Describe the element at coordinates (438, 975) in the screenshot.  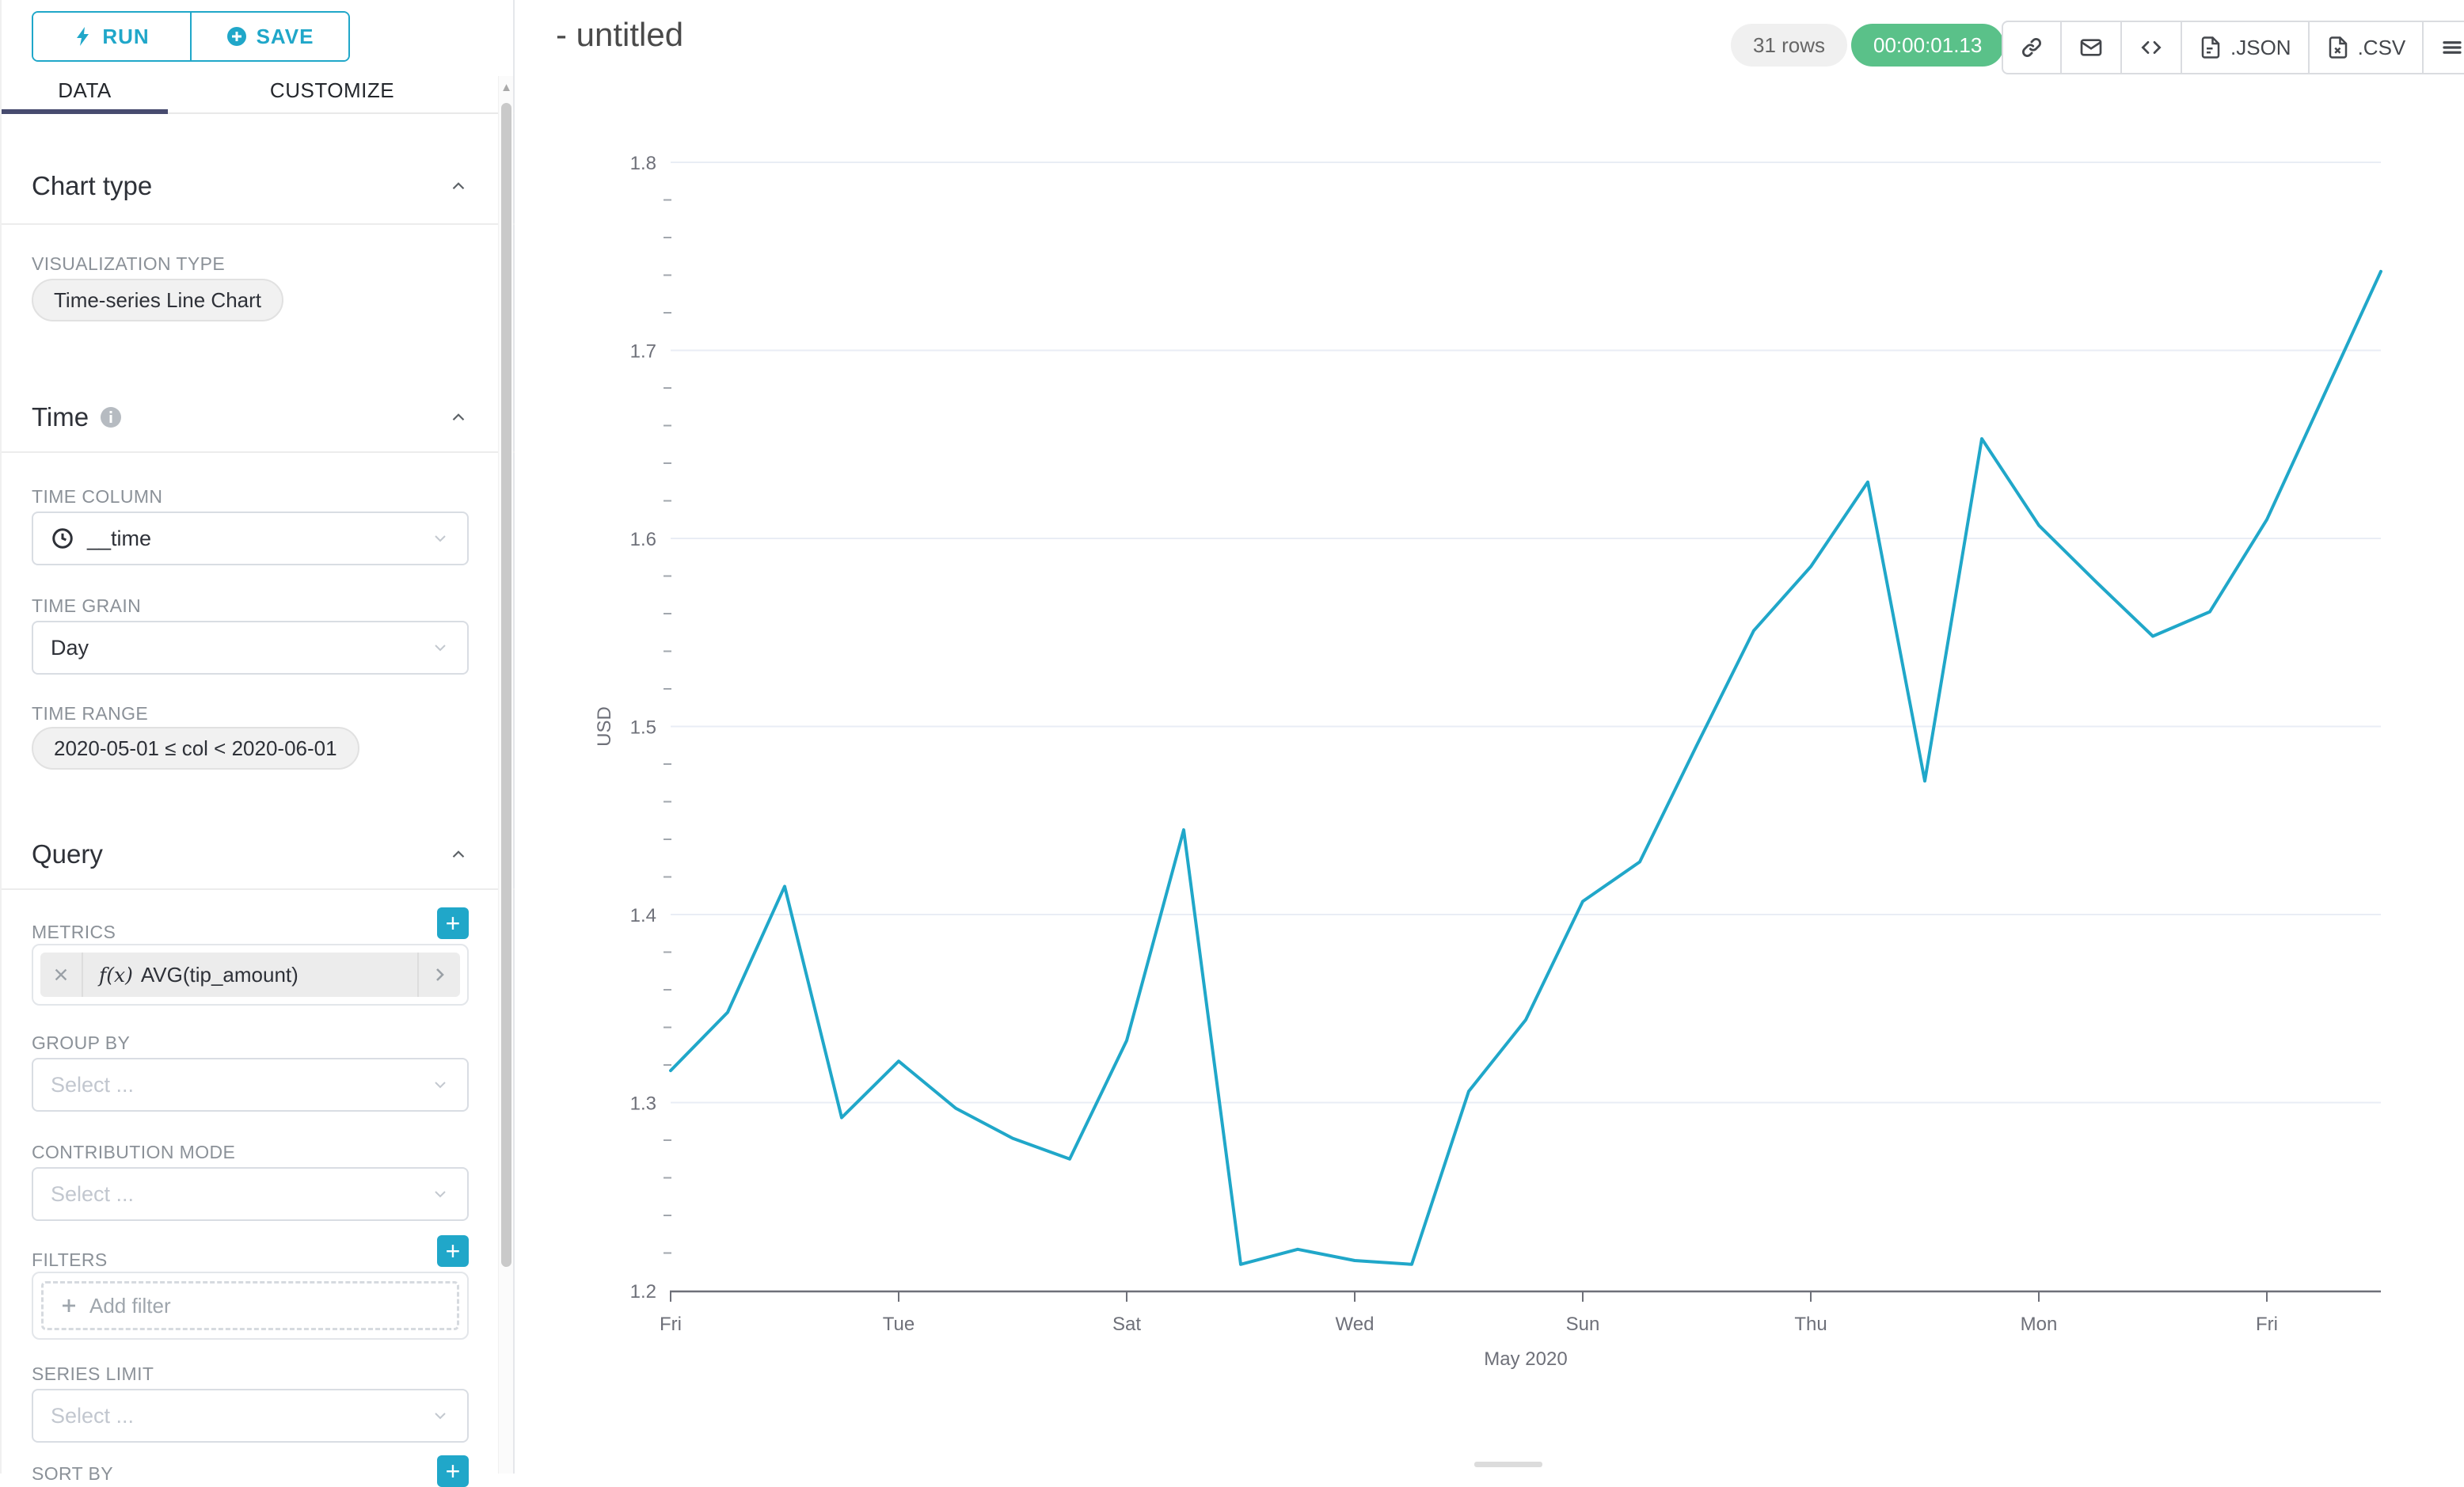
I see `chevron-right-icon` at that location.